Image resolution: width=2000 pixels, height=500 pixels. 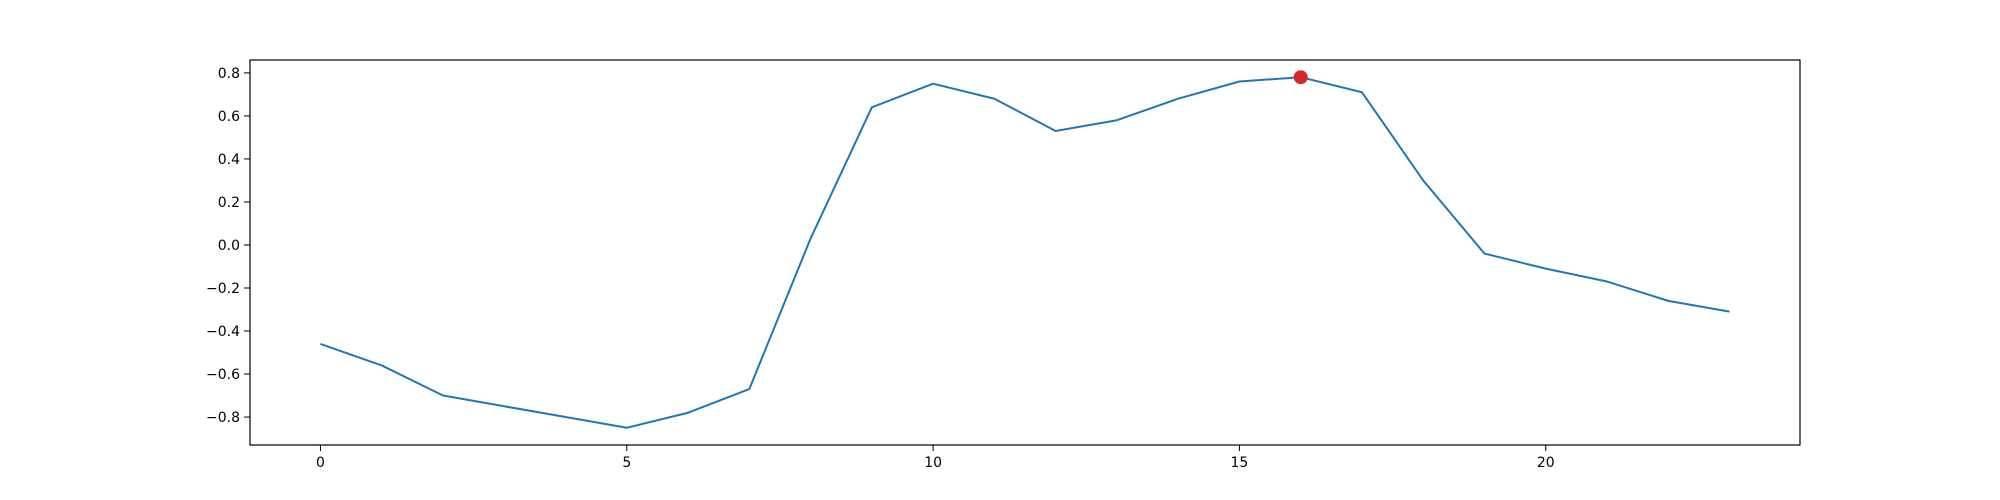 I want to click on x-axis: 0 5 10 15 20, so click(x=935, y=458).